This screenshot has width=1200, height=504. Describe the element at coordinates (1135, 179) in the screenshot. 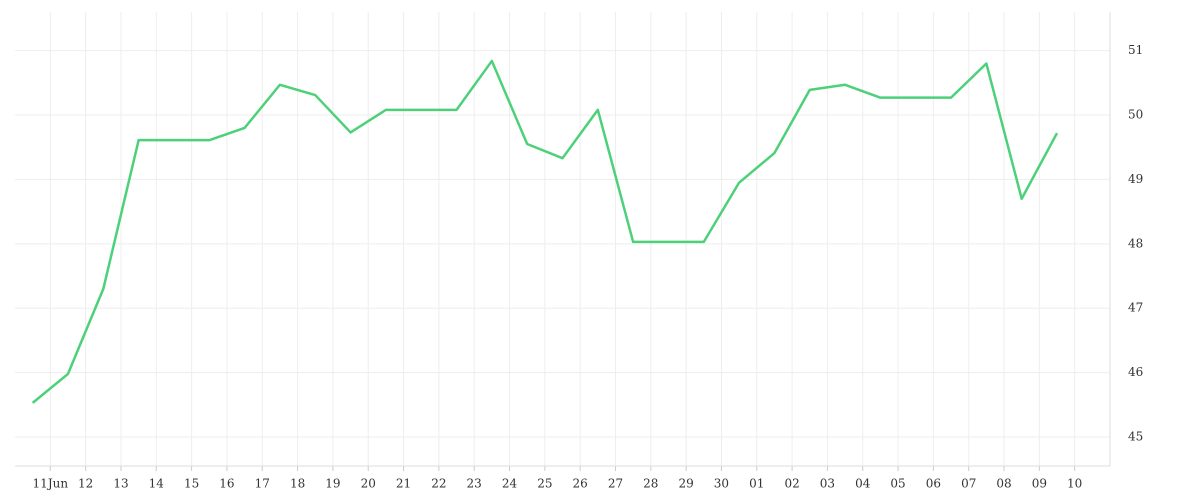

I see `y-tick-label: 49` at that location.